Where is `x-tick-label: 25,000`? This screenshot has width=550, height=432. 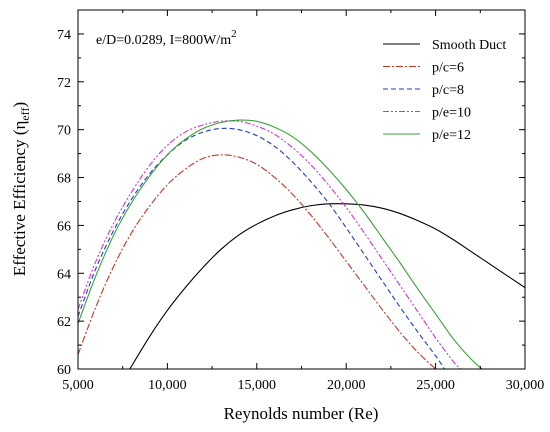
x-tick-label: 25,000 is located at coordinates (435, 385).